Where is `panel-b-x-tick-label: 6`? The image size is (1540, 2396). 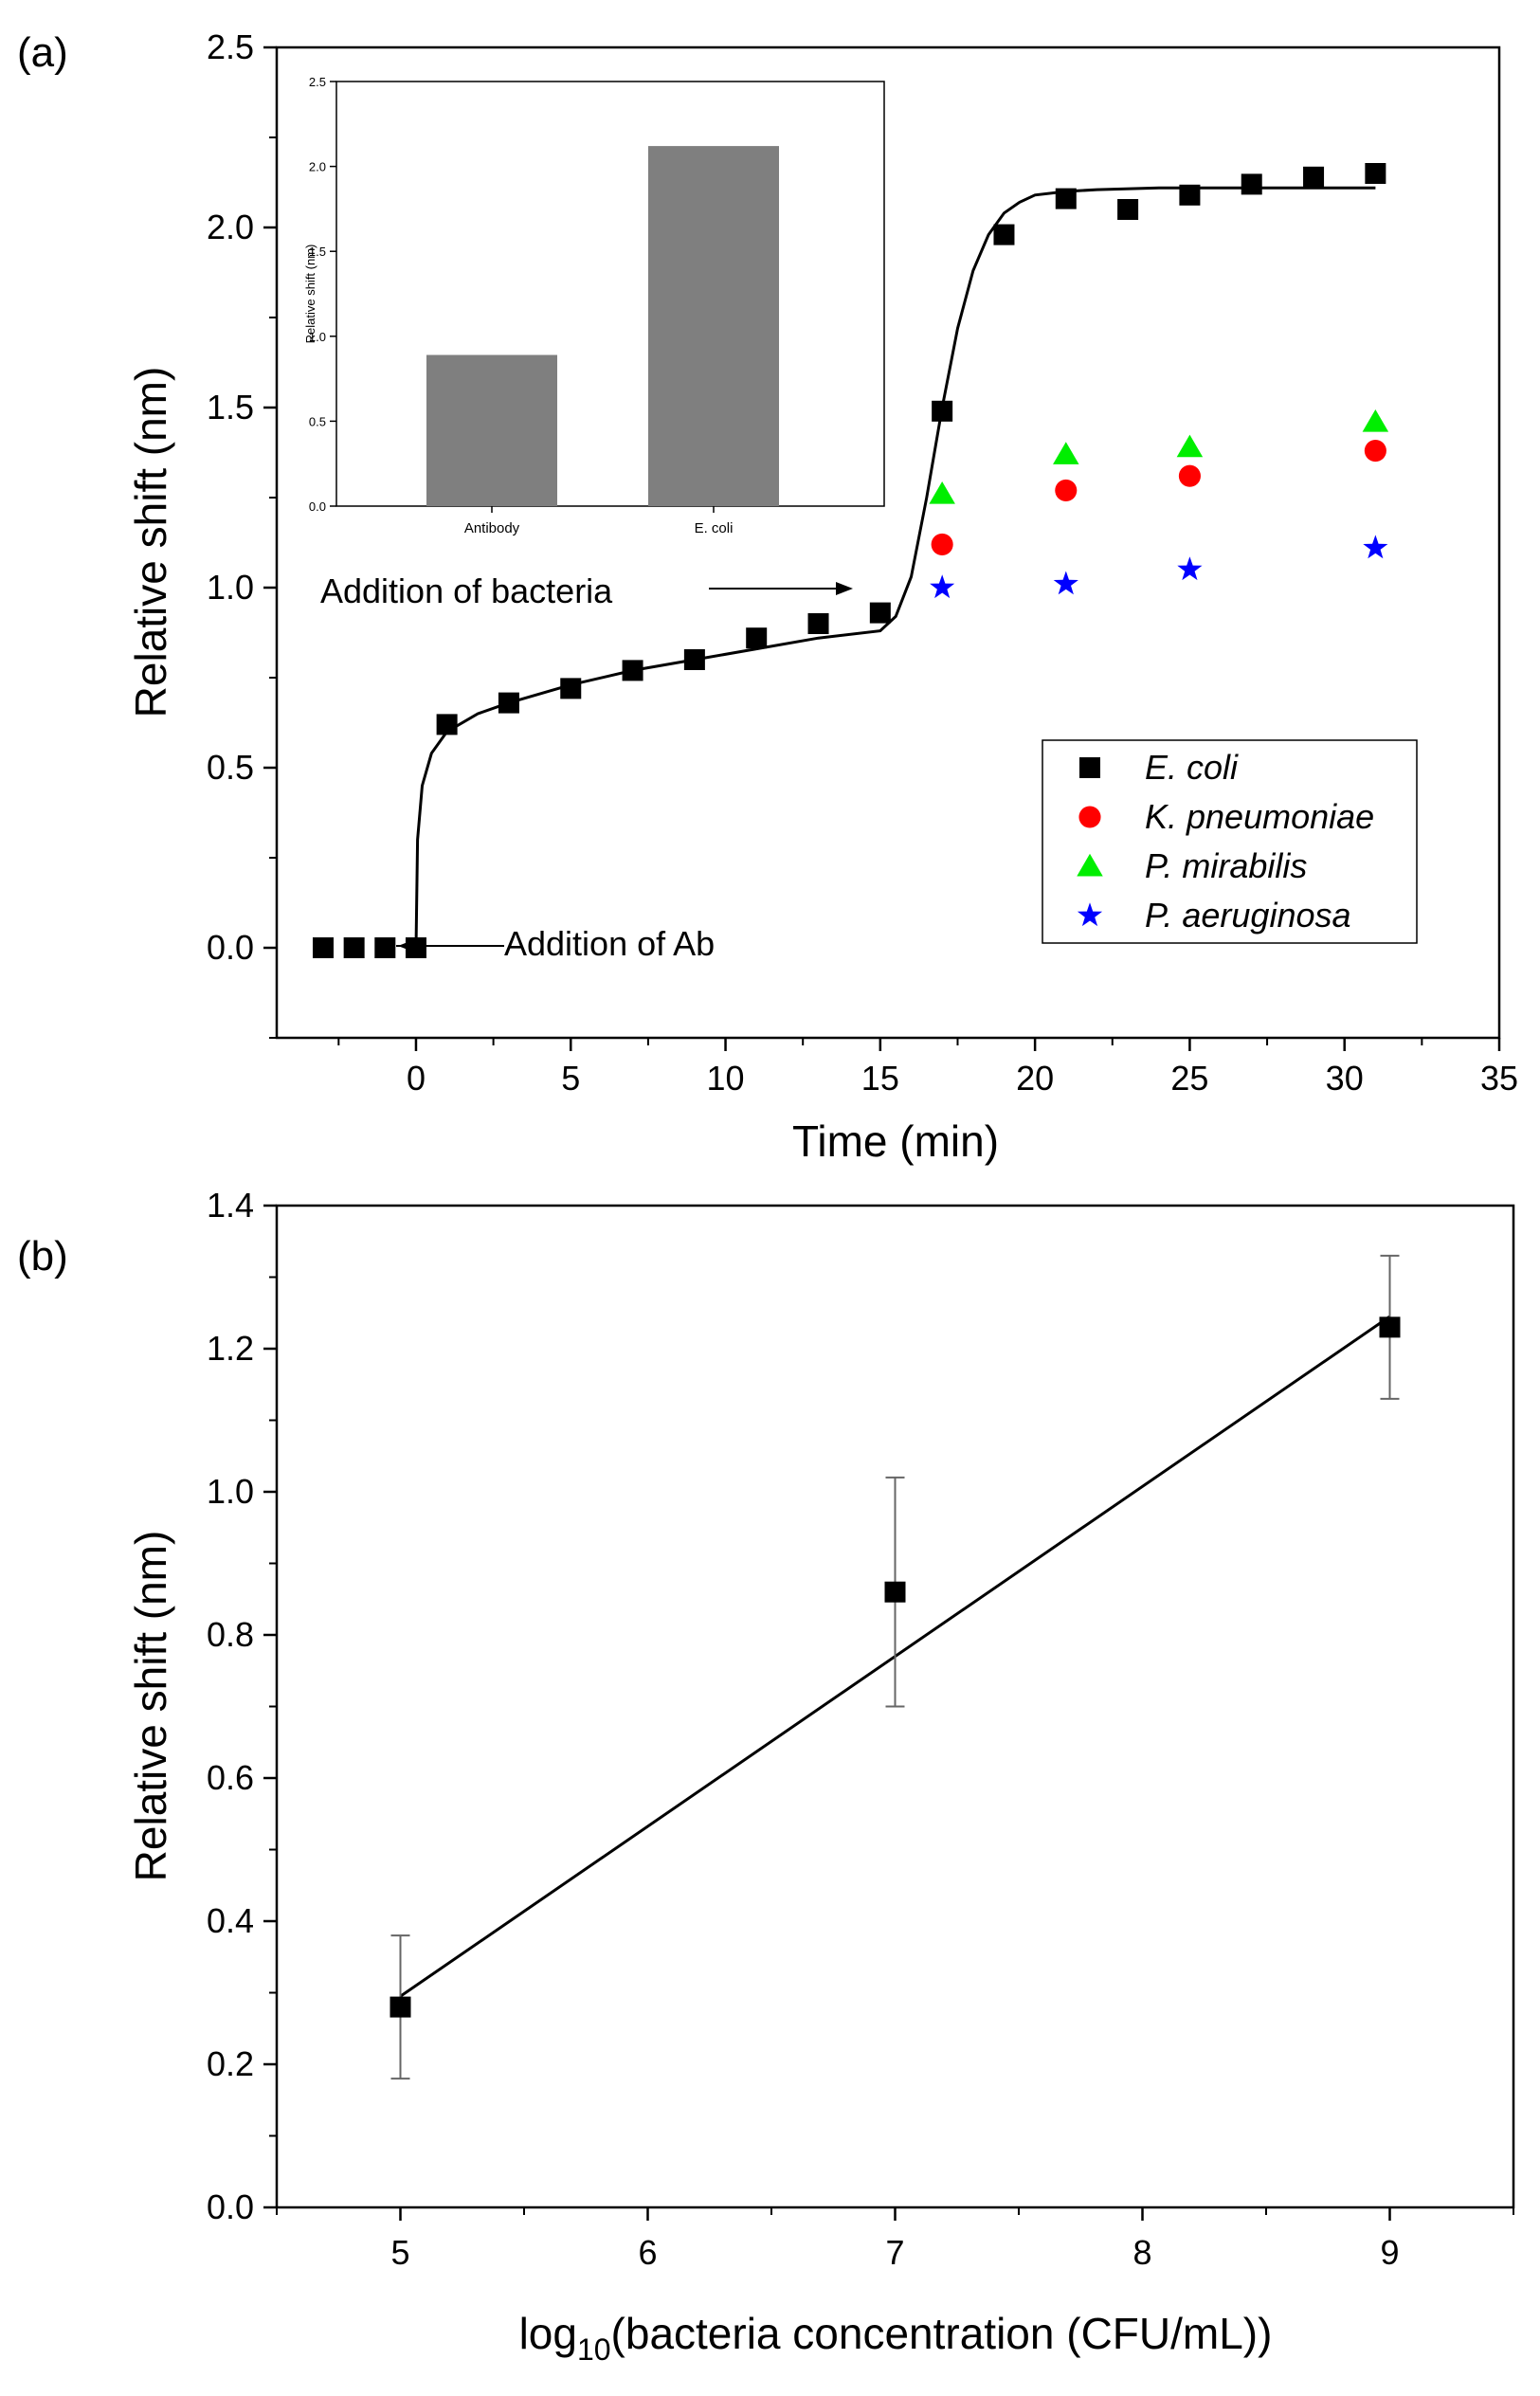 panel-b-x-tick-label: 6 is located at coordinates (647, 2253).